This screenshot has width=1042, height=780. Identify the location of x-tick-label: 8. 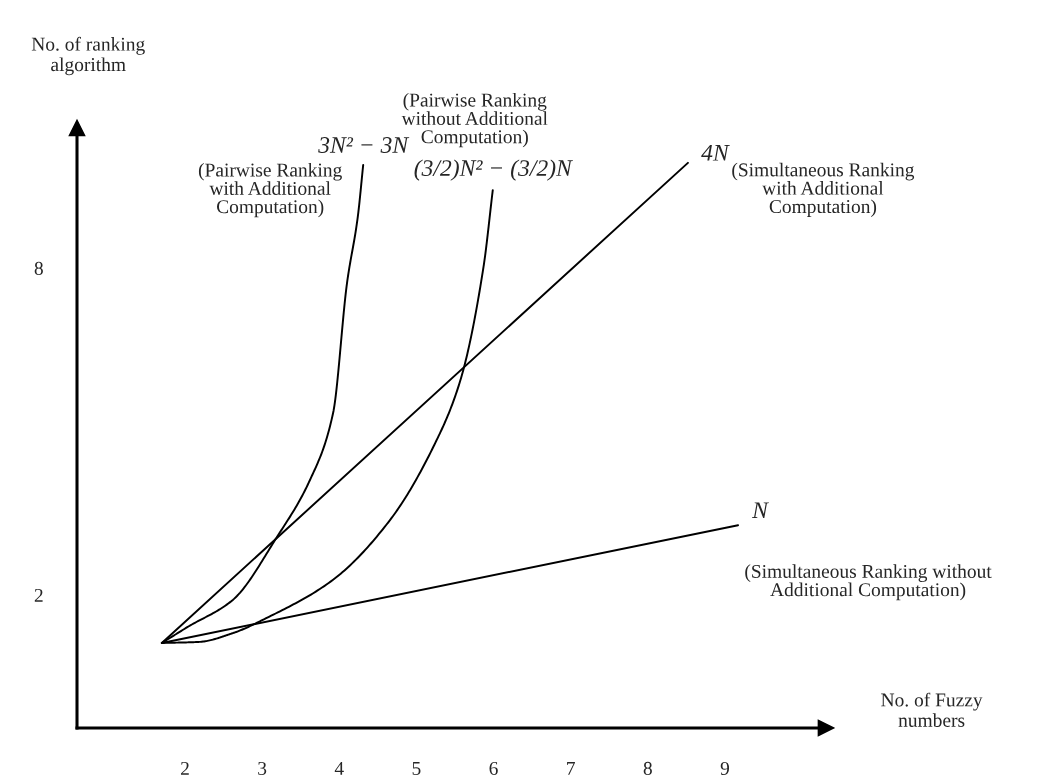
(647, 768).